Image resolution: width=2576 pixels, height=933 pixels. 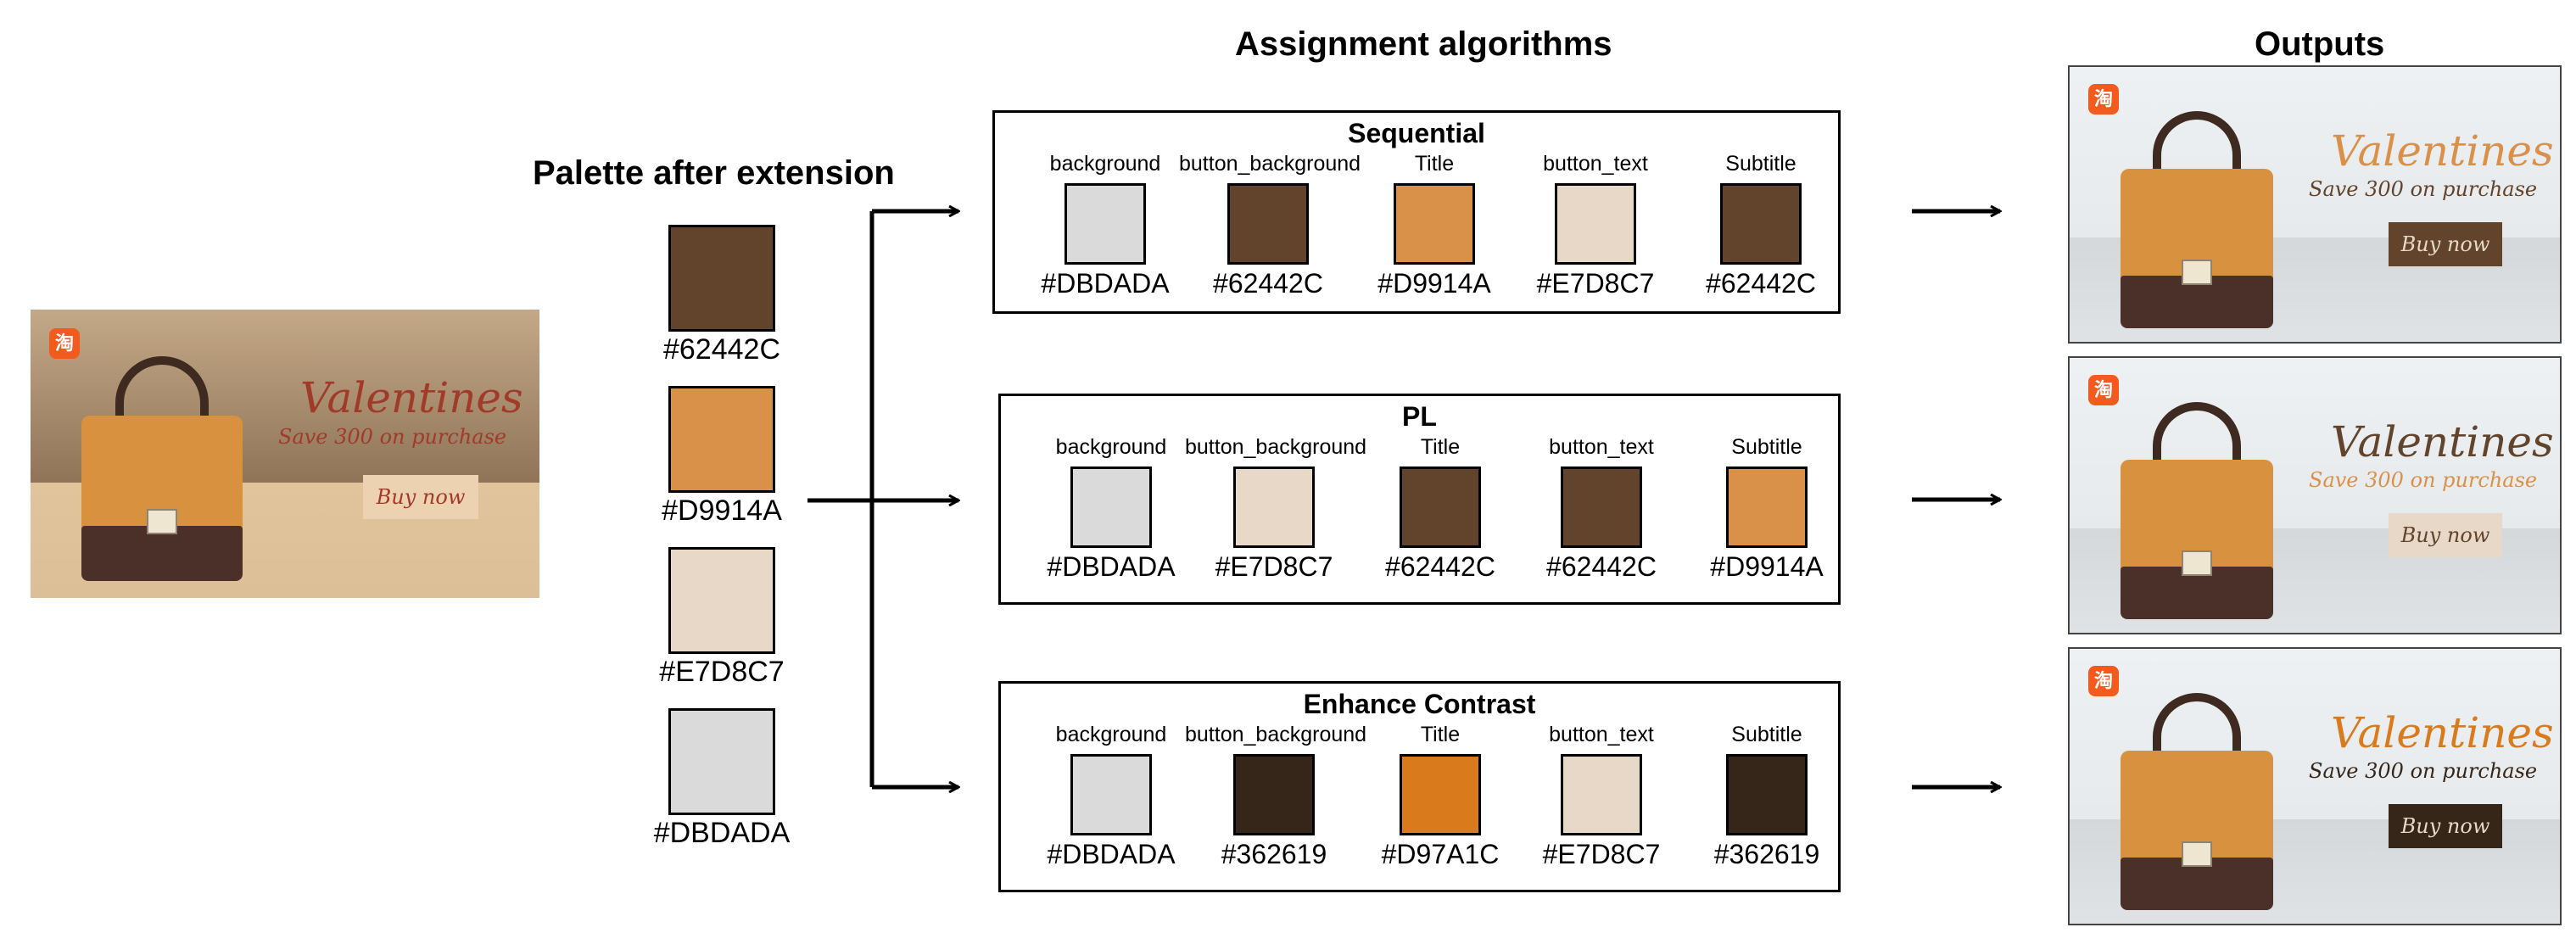 I want to click on color-slot: button_background #362619, so click(x=1276, y=796).